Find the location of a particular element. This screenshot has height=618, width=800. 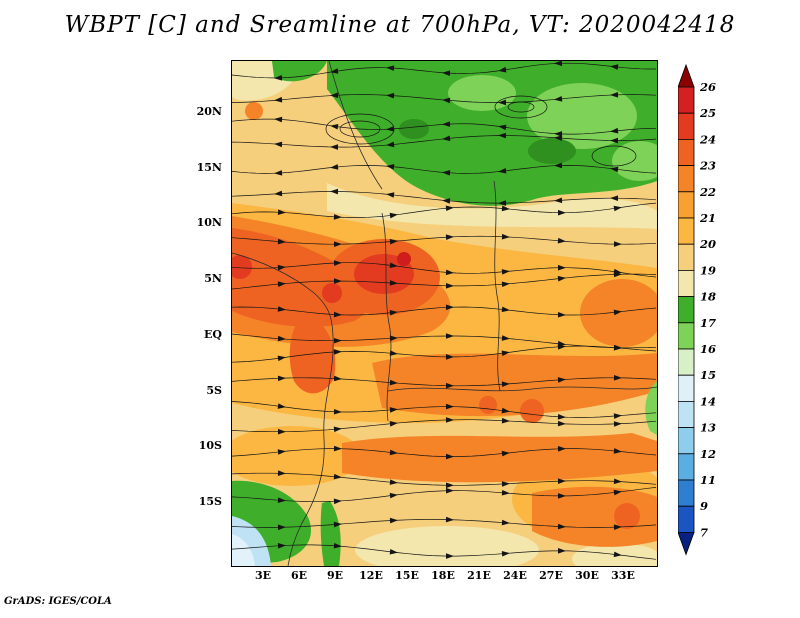

colorbar-label: 12 is located at coordinates (708, 454).